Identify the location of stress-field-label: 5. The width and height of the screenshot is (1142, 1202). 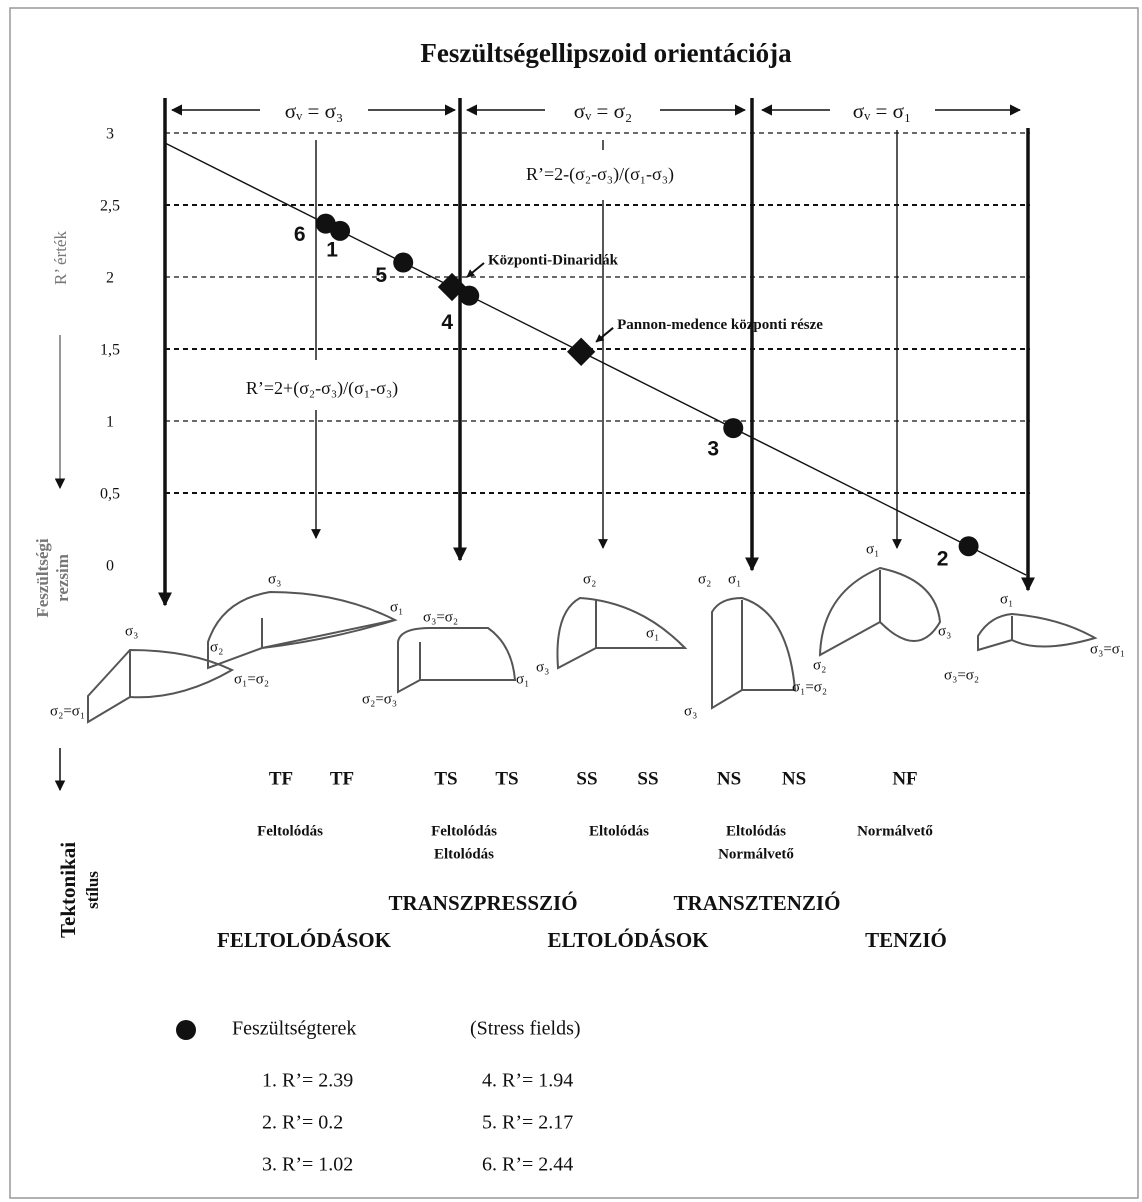
(381, 275).